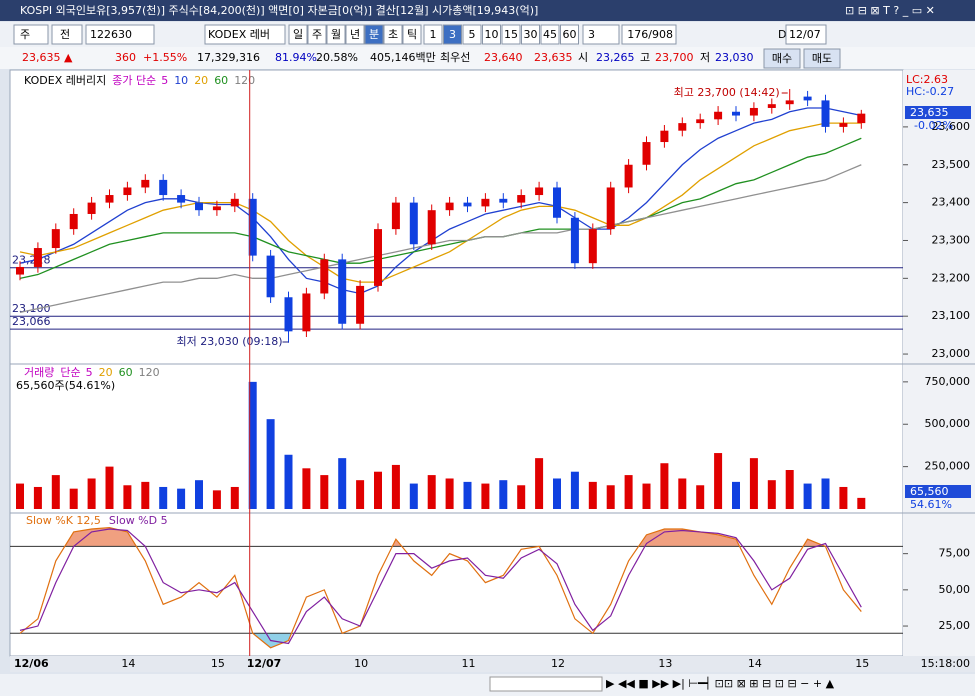  What do you see at coordinates (558, 663) in the screenshot?
I see `x-tick-label: 12` at bounding box center [558, 663].